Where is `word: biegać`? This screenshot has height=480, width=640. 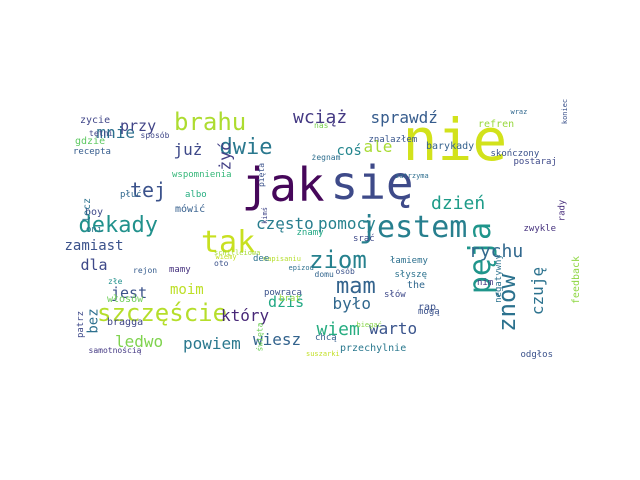 word: biegać is located at coordinates (369, 324).